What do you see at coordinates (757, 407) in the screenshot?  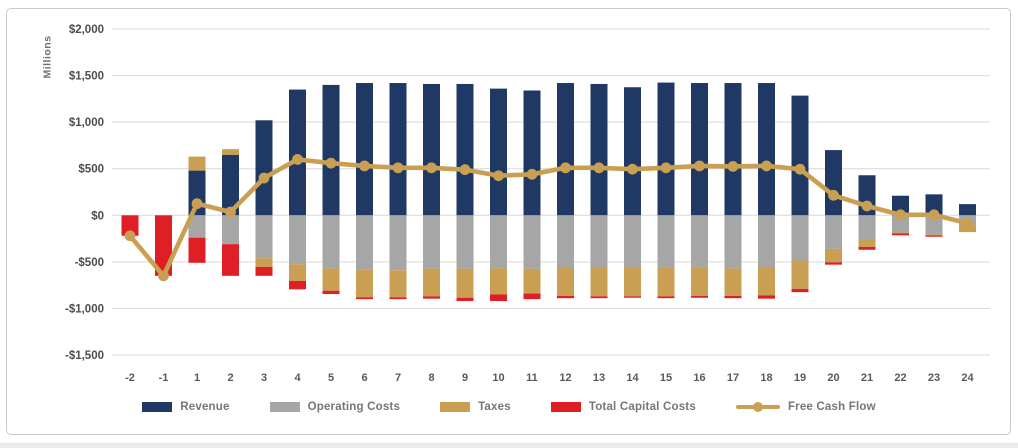 I see `legend-line-dot` at bounding box center [757, 407].